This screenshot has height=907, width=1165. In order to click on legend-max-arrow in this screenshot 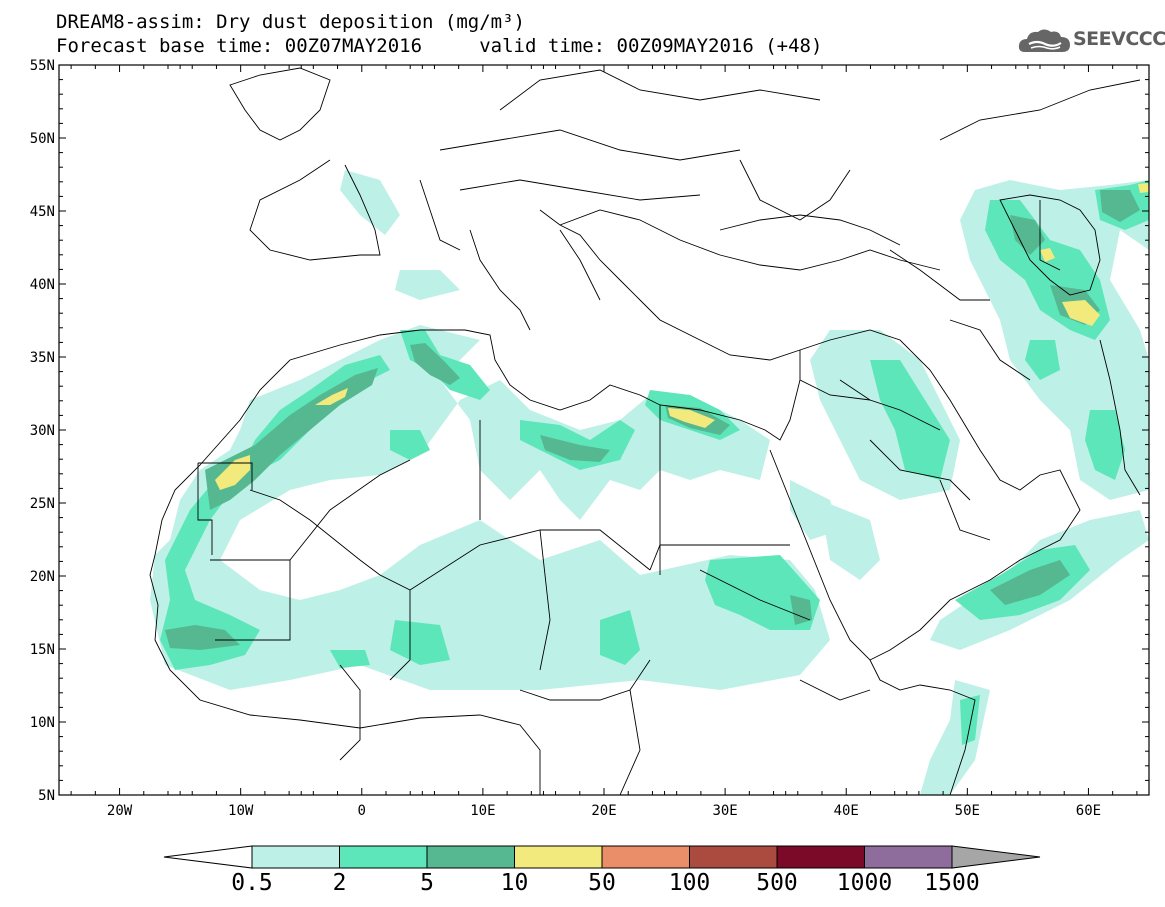, I will do `click(996, 857)`.